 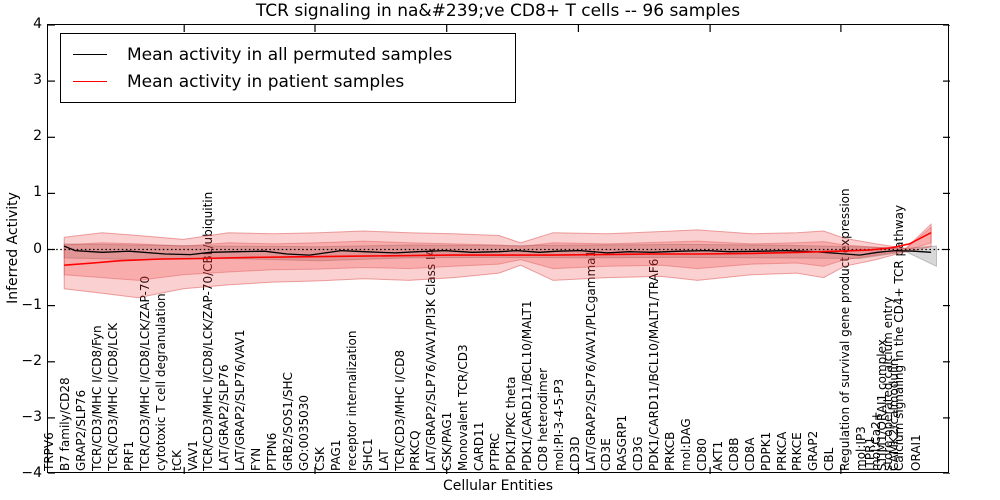 I want to click on patient-outer-band, so click(x=497, y=261).